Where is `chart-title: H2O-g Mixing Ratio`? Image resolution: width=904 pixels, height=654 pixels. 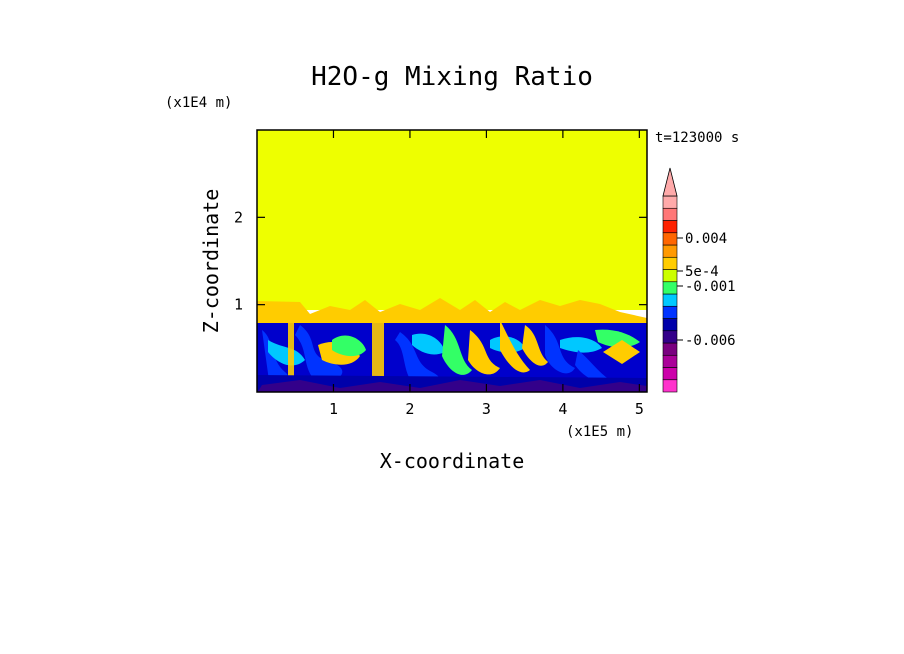
chart-title: H2O-g Mixing Ratio is located at coordinates (452, 77).